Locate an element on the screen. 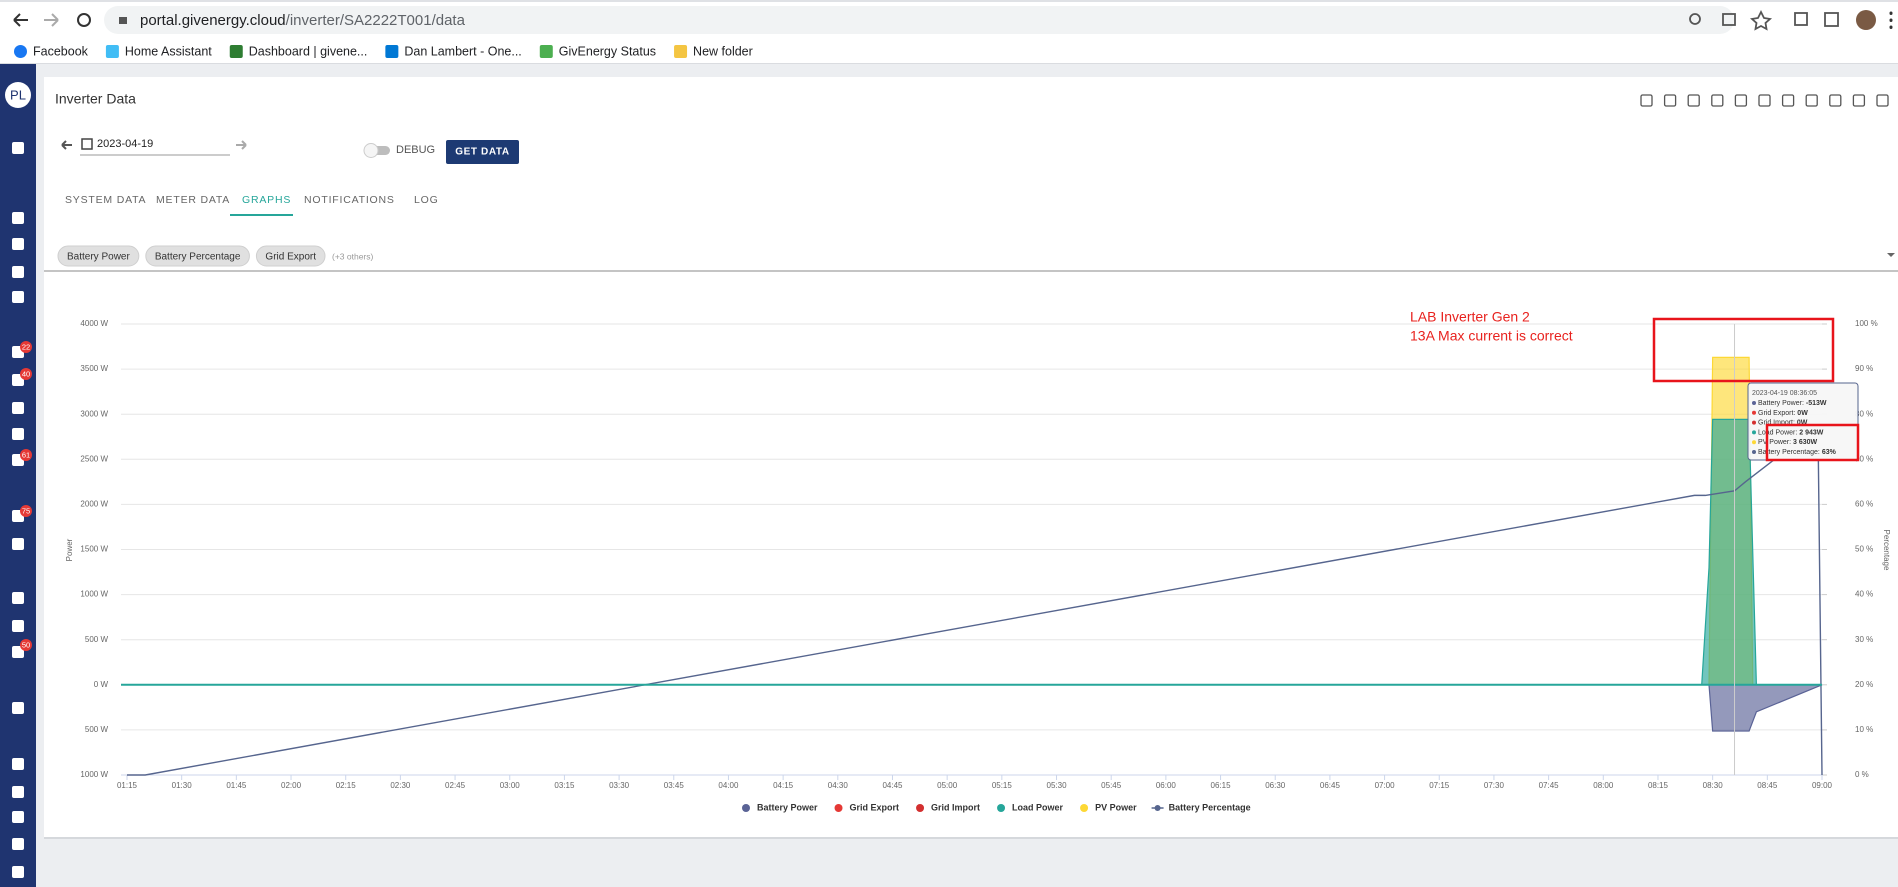 The width and height of the screenshot is (1898, 887). tooltip-label: Grid Export: is located at coordinates (1777, 413).